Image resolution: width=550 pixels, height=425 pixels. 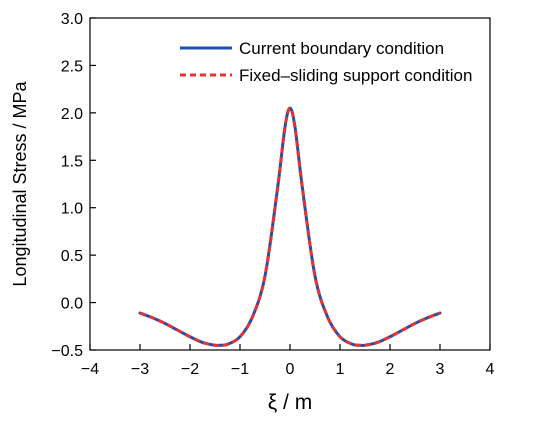 I want to click on y-tick-label: 0.5, so click(x=72, y=256).